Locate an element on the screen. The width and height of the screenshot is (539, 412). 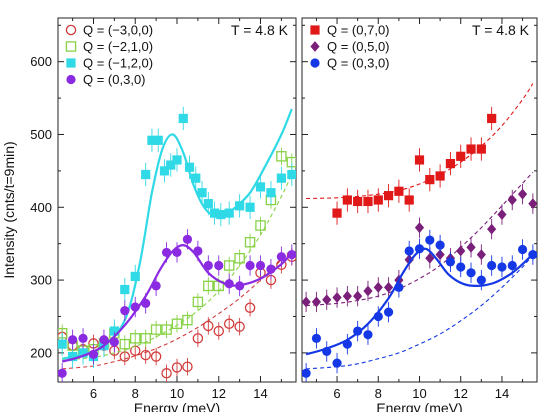
y-tick-label: 400 is located at coordinates (41, 207).